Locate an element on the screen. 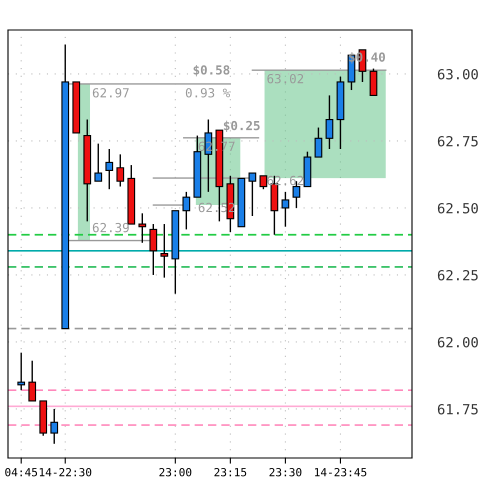 The height and width of the screenshot is (486, 479). annotation: 63.02 is located at coordinates (285, 79).